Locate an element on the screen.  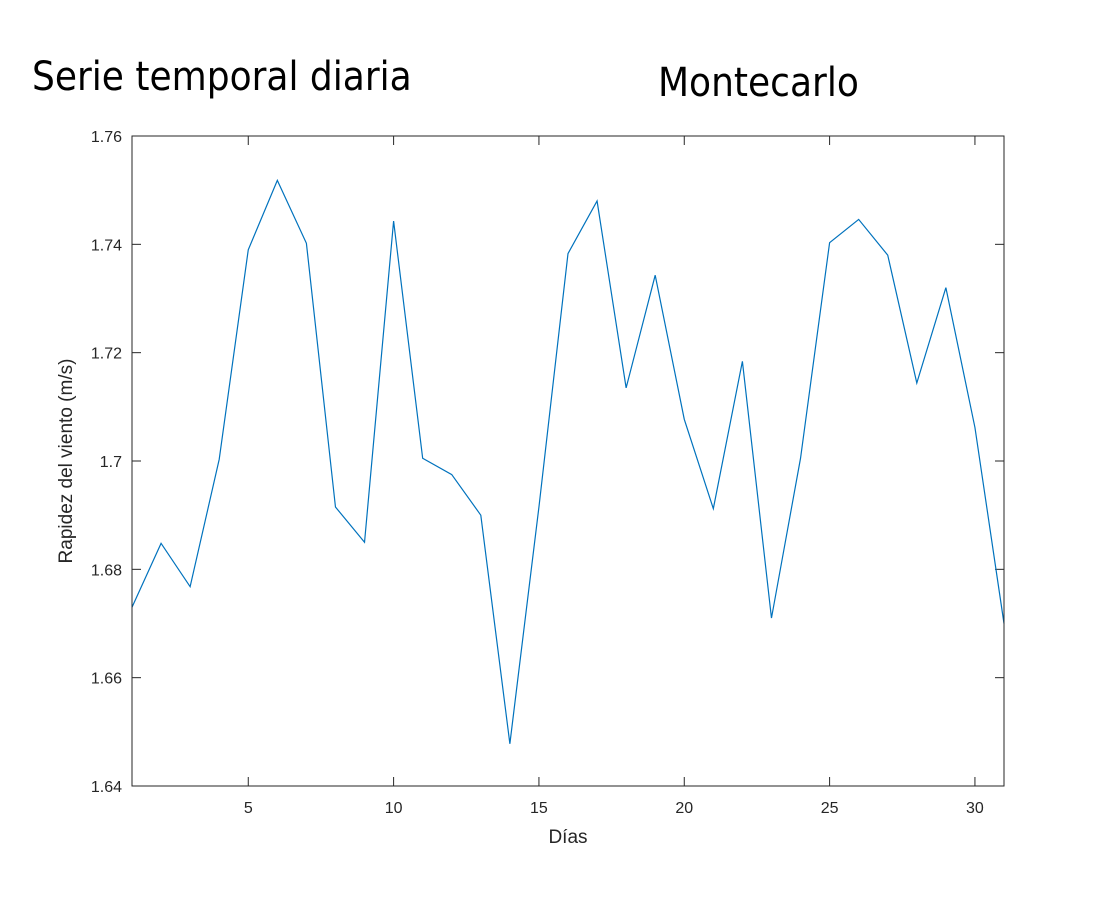
y-tick-label: 1.66 is located at coordinates (106, 679).